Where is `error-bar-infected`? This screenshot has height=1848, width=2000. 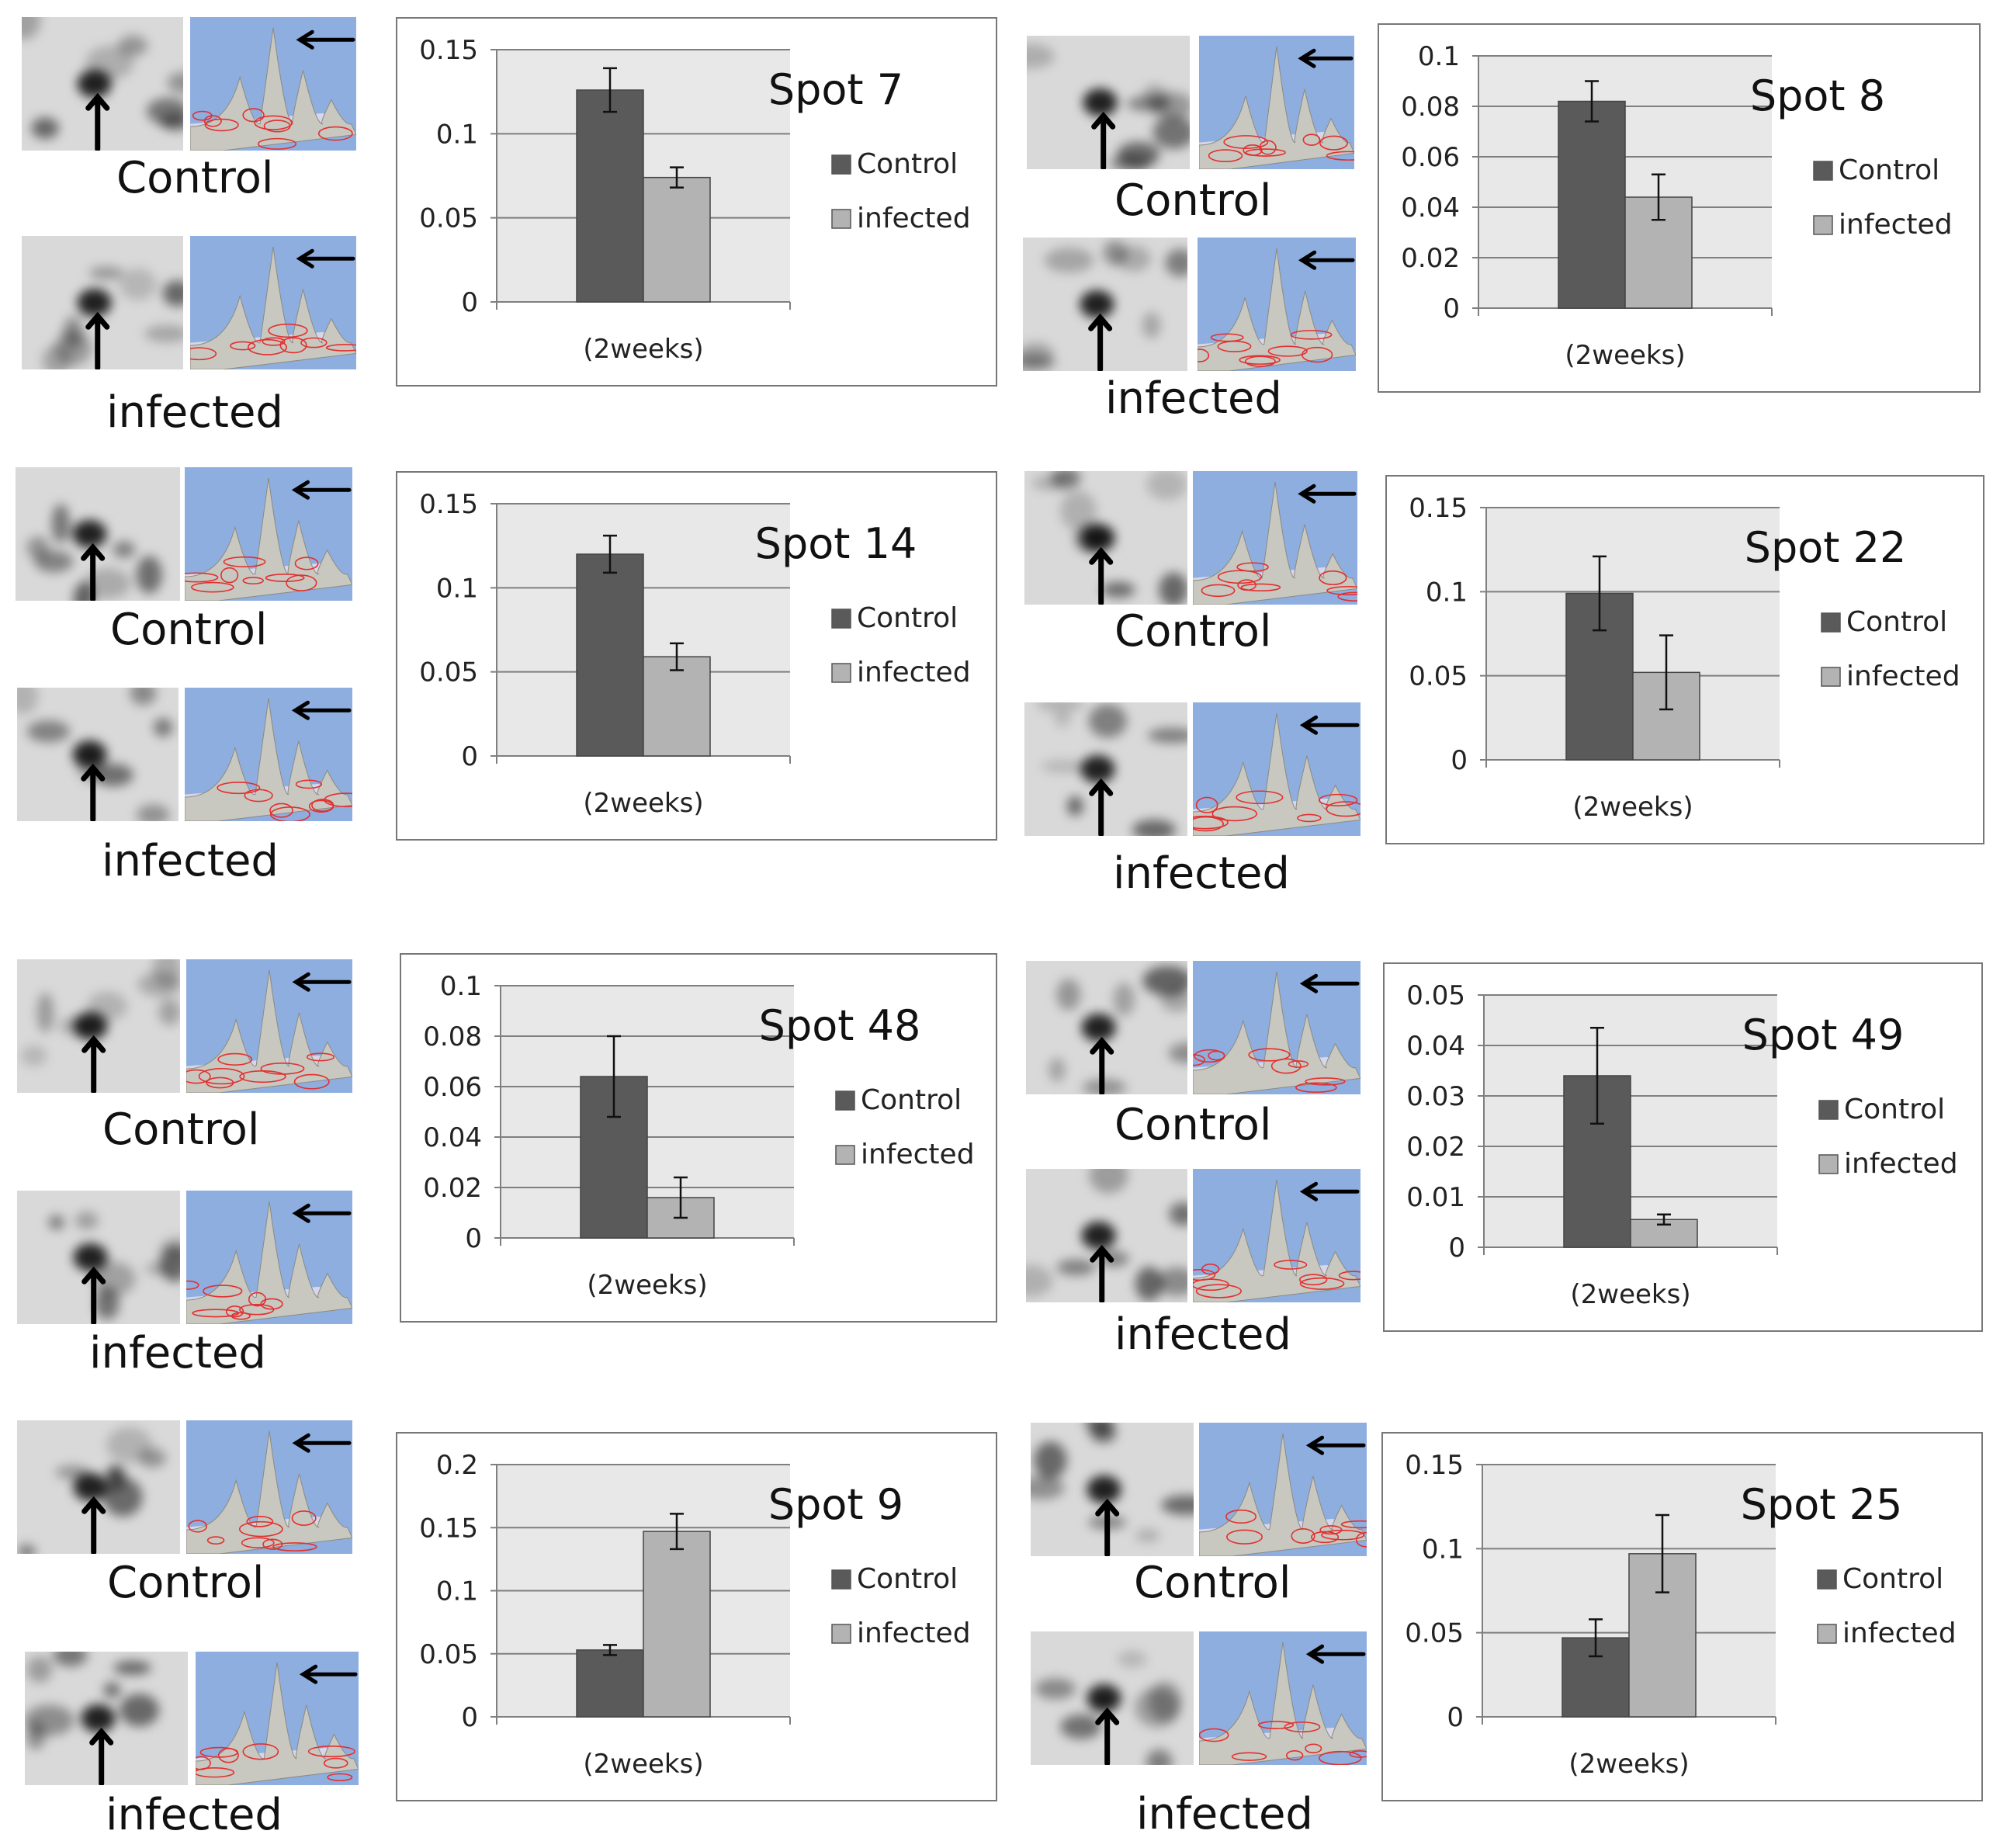 error-bar-infected is located at coordinates (1662, 1553).